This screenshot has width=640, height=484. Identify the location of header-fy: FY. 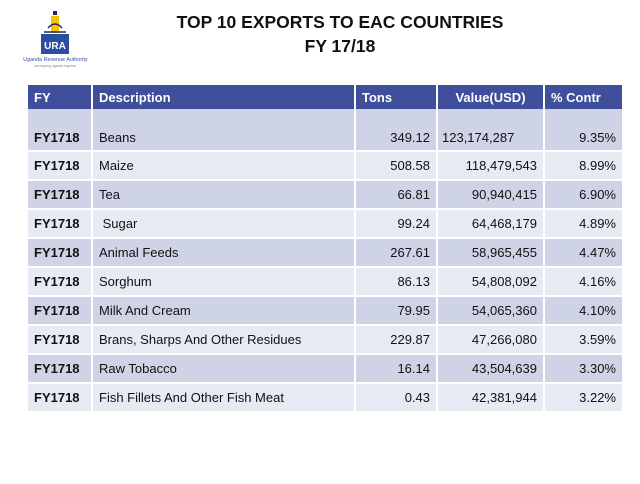
(60, 97).